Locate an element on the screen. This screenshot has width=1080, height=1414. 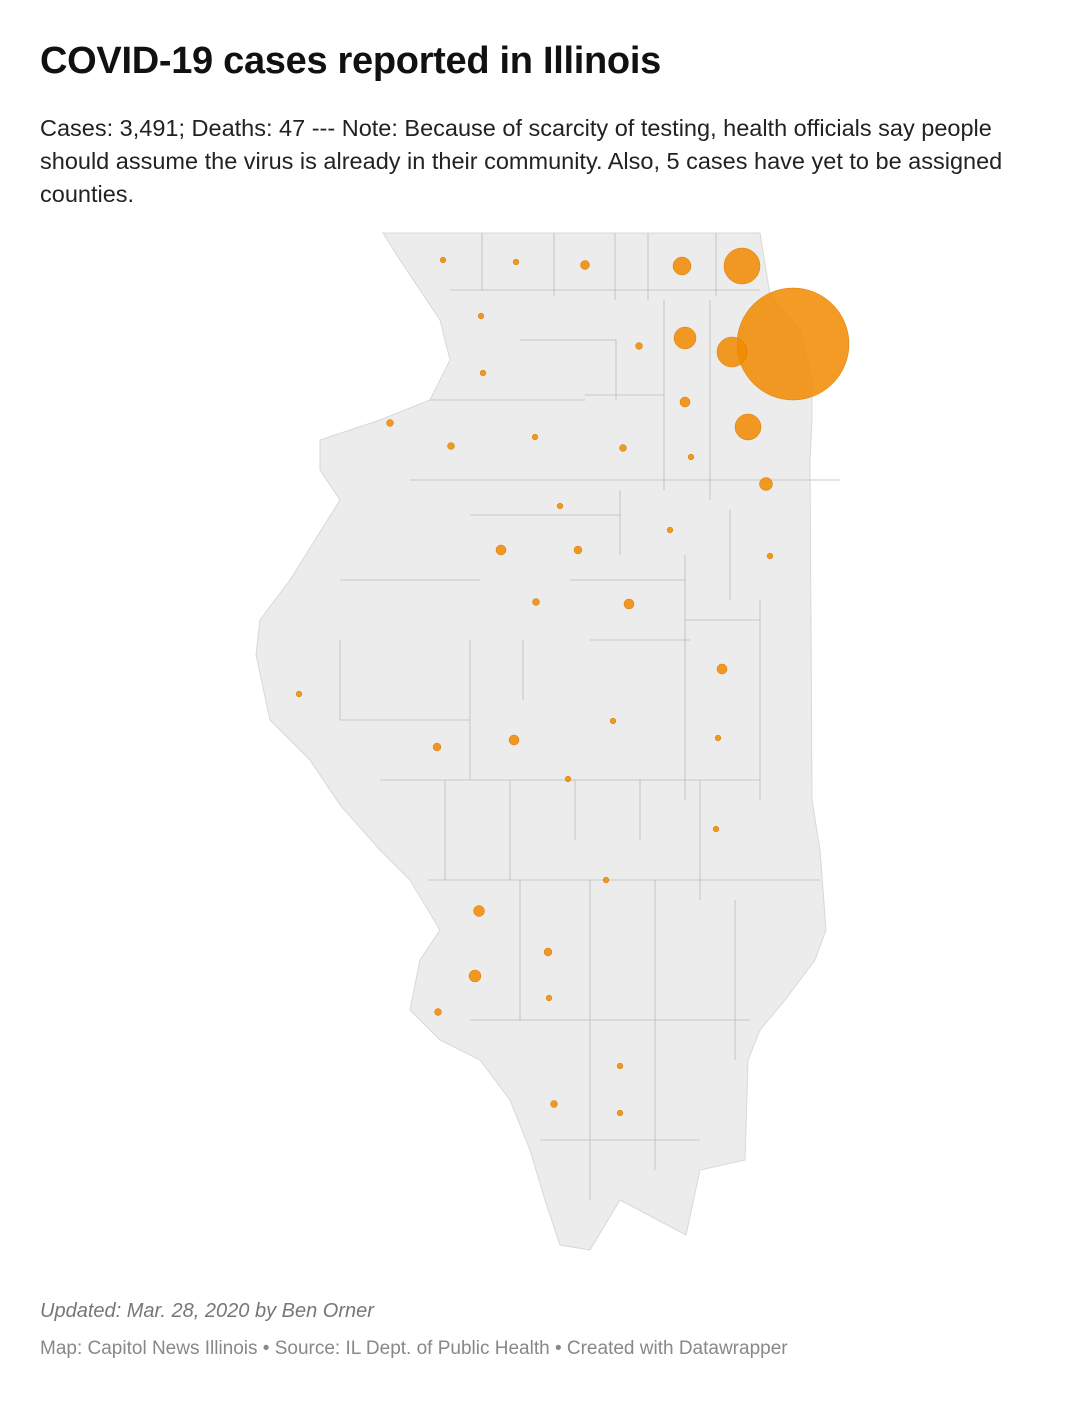
title: COVID-19 cases reported in Illinois is located at coordinates (350, 61).